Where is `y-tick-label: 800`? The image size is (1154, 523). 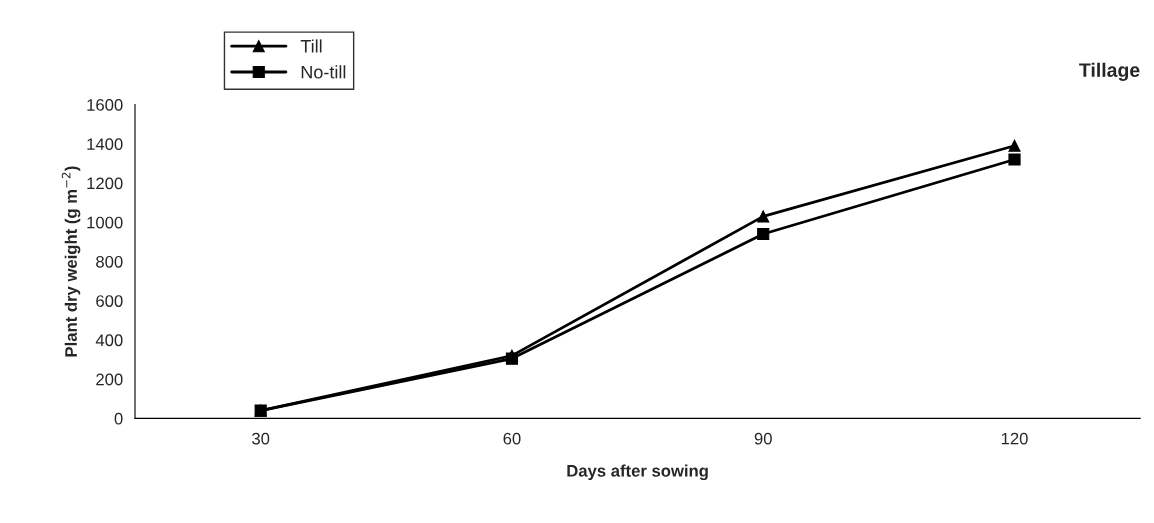
y-tick-label: 800 is located at coordinates (109, 261).